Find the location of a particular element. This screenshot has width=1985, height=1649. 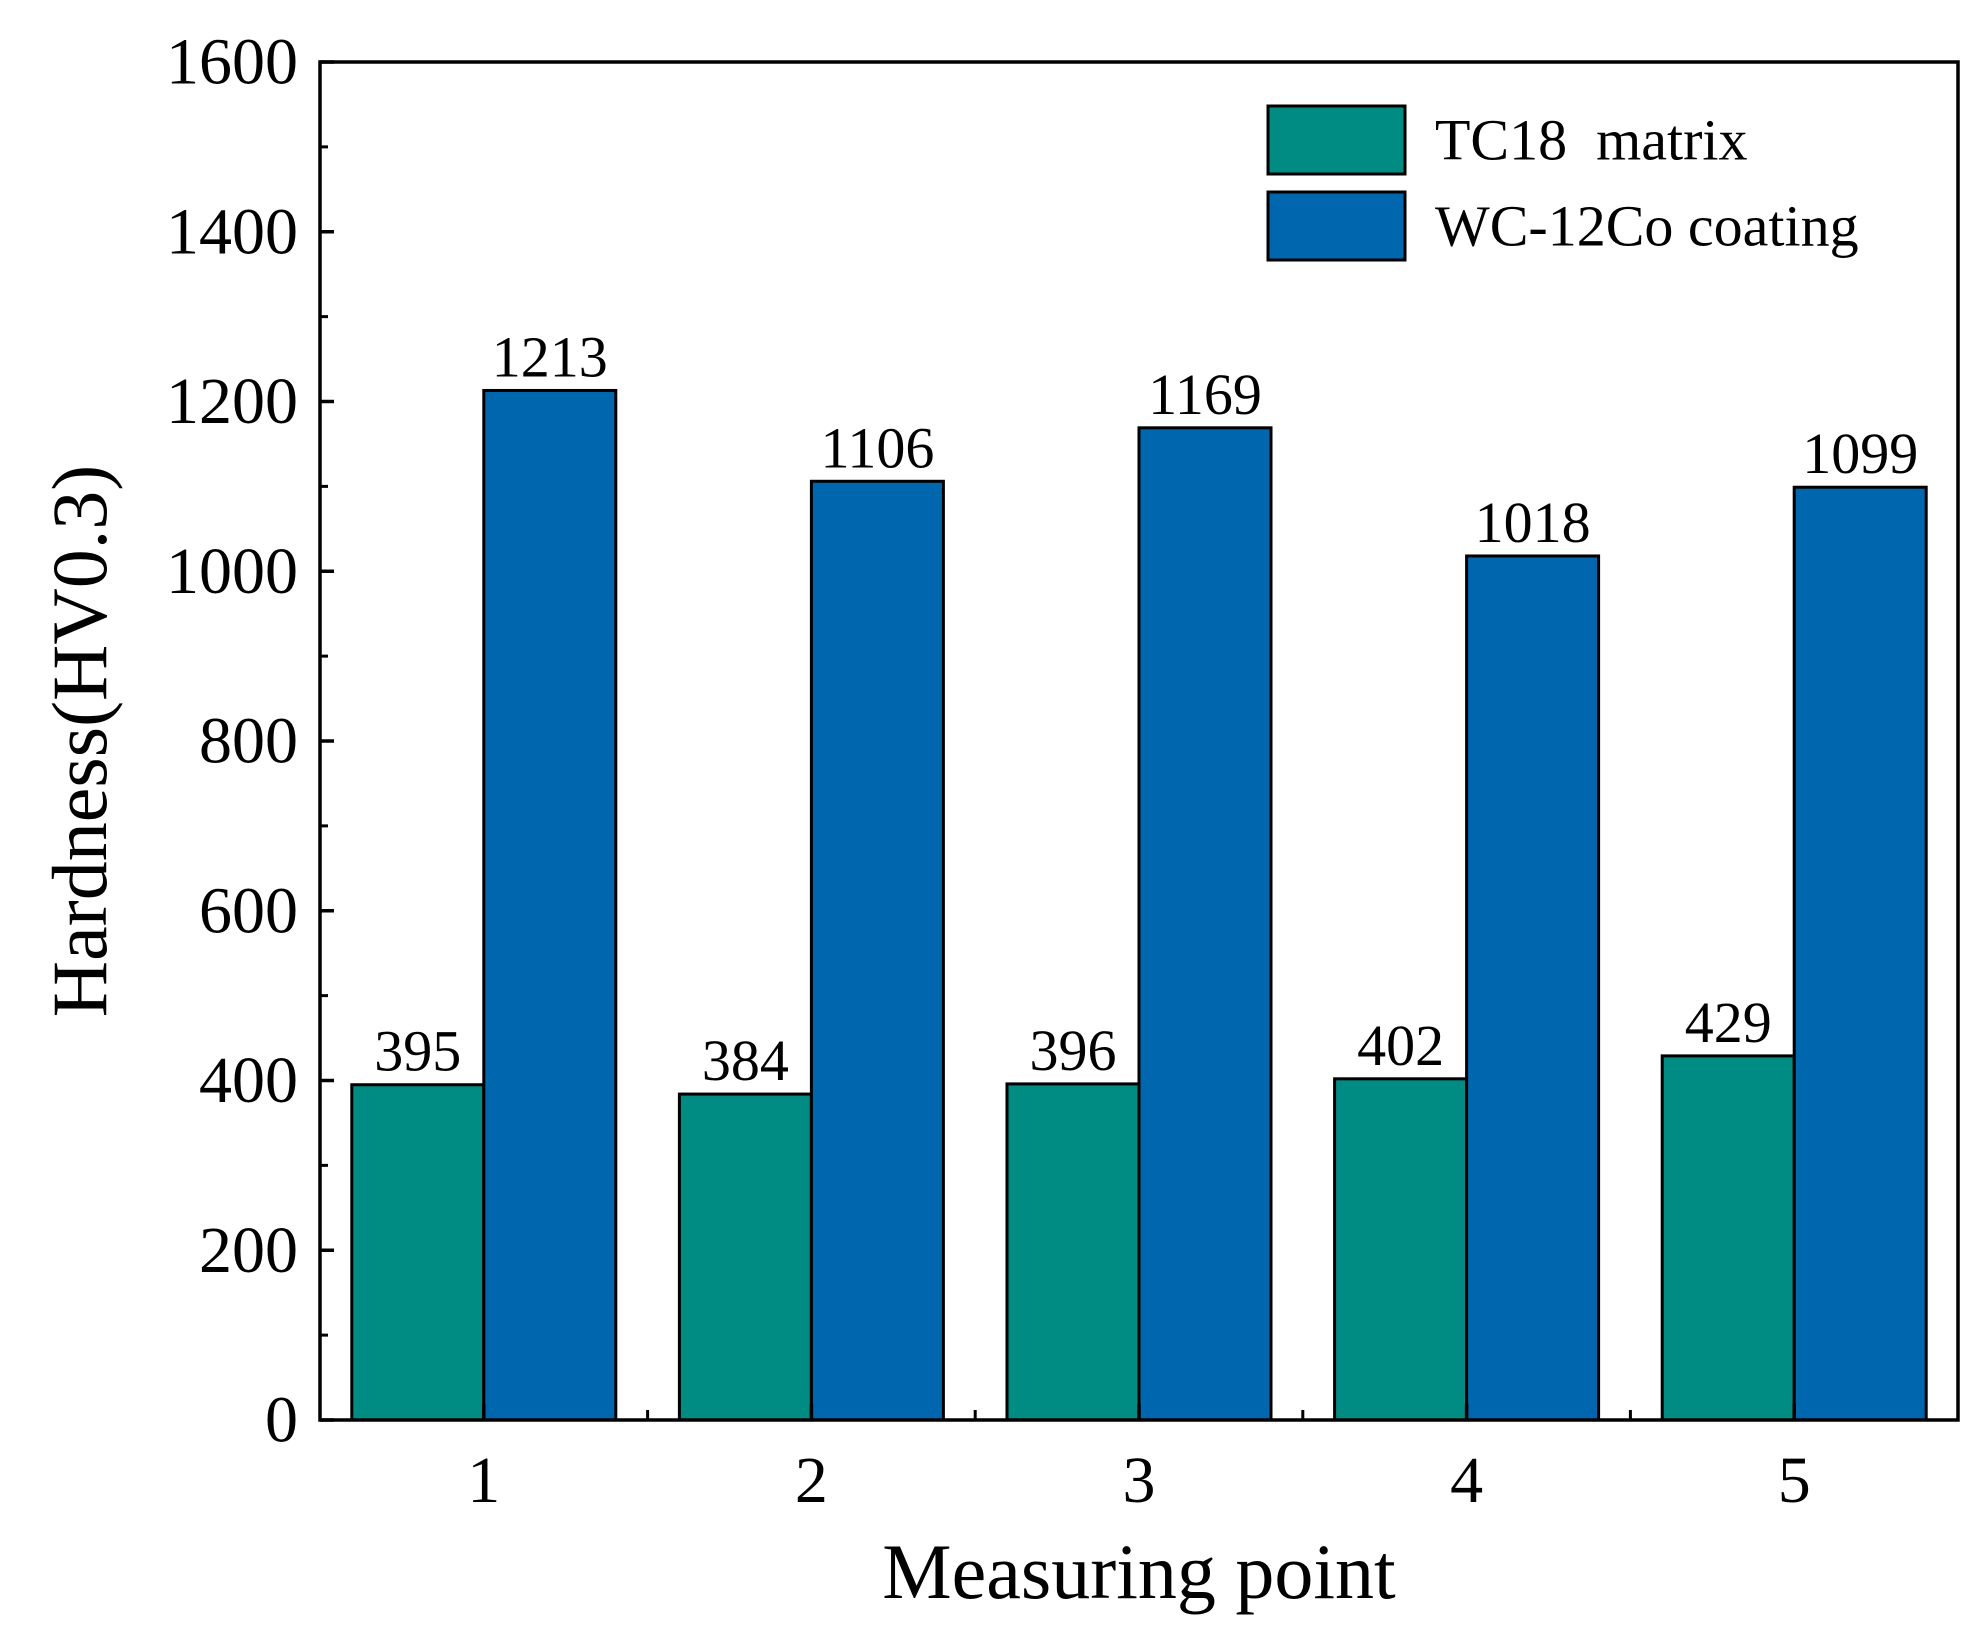

x-tick-label: 5 is located at coordinates (1794, 1480).